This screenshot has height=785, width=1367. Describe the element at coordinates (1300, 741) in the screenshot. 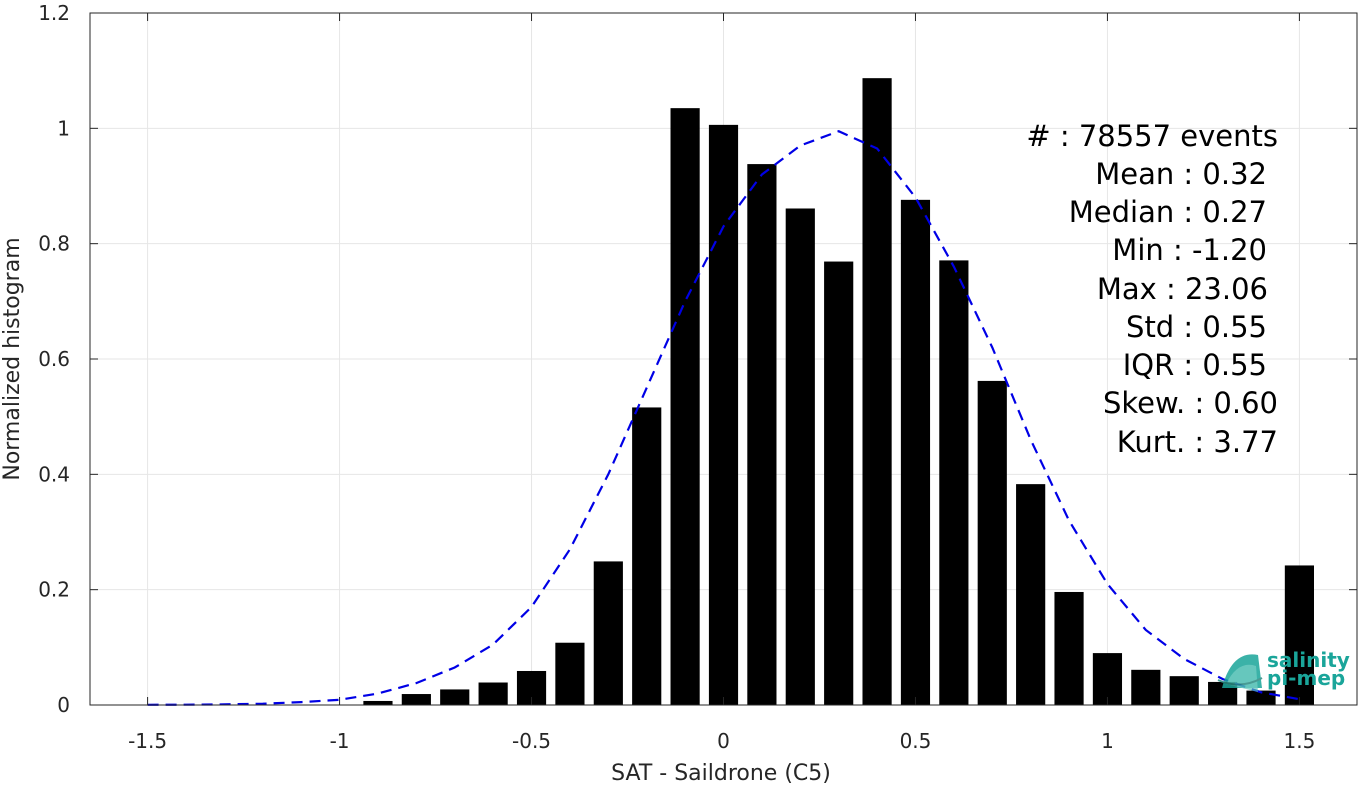

I see `x-tick-label: 1.5` at that location.